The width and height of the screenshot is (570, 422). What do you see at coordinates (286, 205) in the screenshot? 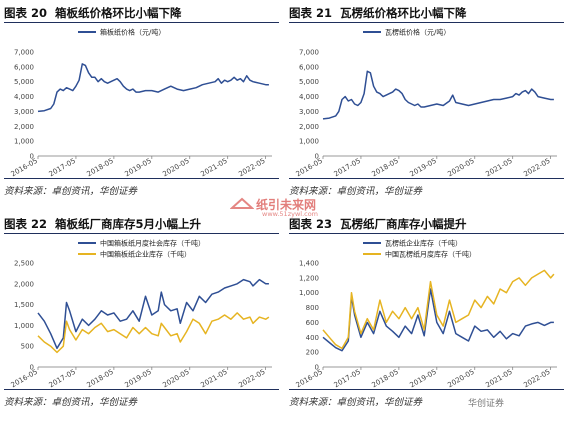
I see `watermark: 纸引未来网` at bounding box center [286, 205].